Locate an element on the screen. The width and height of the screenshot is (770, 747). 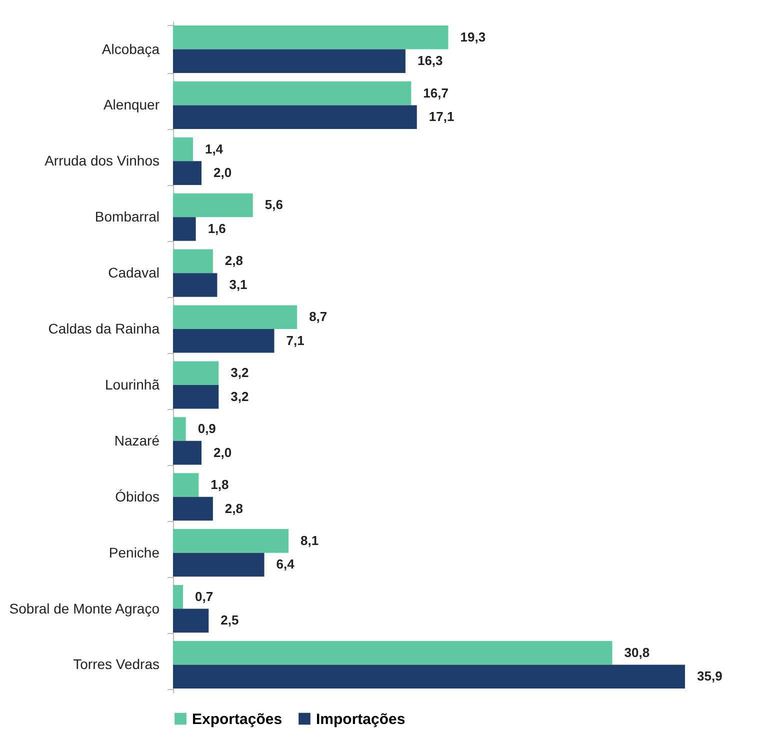
y-tick-label: Alcobaça is located at coordinates (131, 48).